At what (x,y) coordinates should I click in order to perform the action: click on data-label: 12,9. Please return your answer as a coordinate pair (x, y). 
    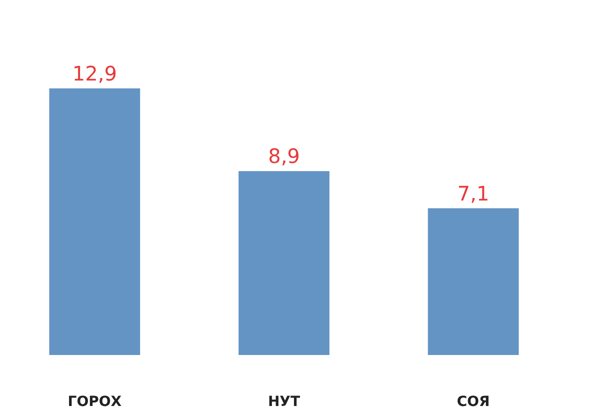
    Looking at the image, I should click on (94, 73).